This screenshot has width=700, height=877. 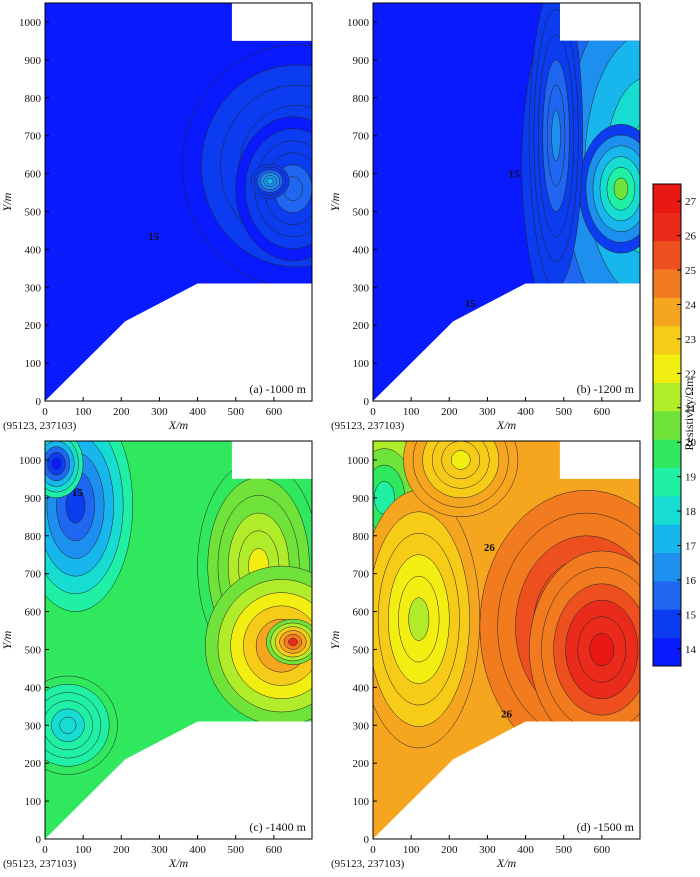 What do you see at coordinates (691, 512) in the screenshot?
I see `colorbar-tick-label: 18` at bounding box center [691, 512].